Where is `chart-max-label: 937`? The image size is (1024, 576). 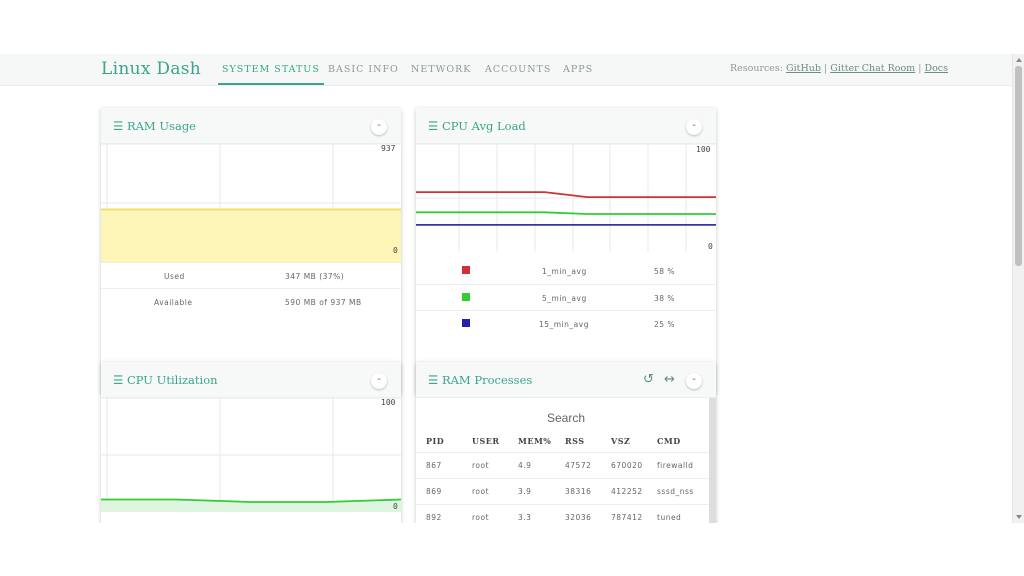
chart-max-label: 937 is located at coordinates (388, 148).